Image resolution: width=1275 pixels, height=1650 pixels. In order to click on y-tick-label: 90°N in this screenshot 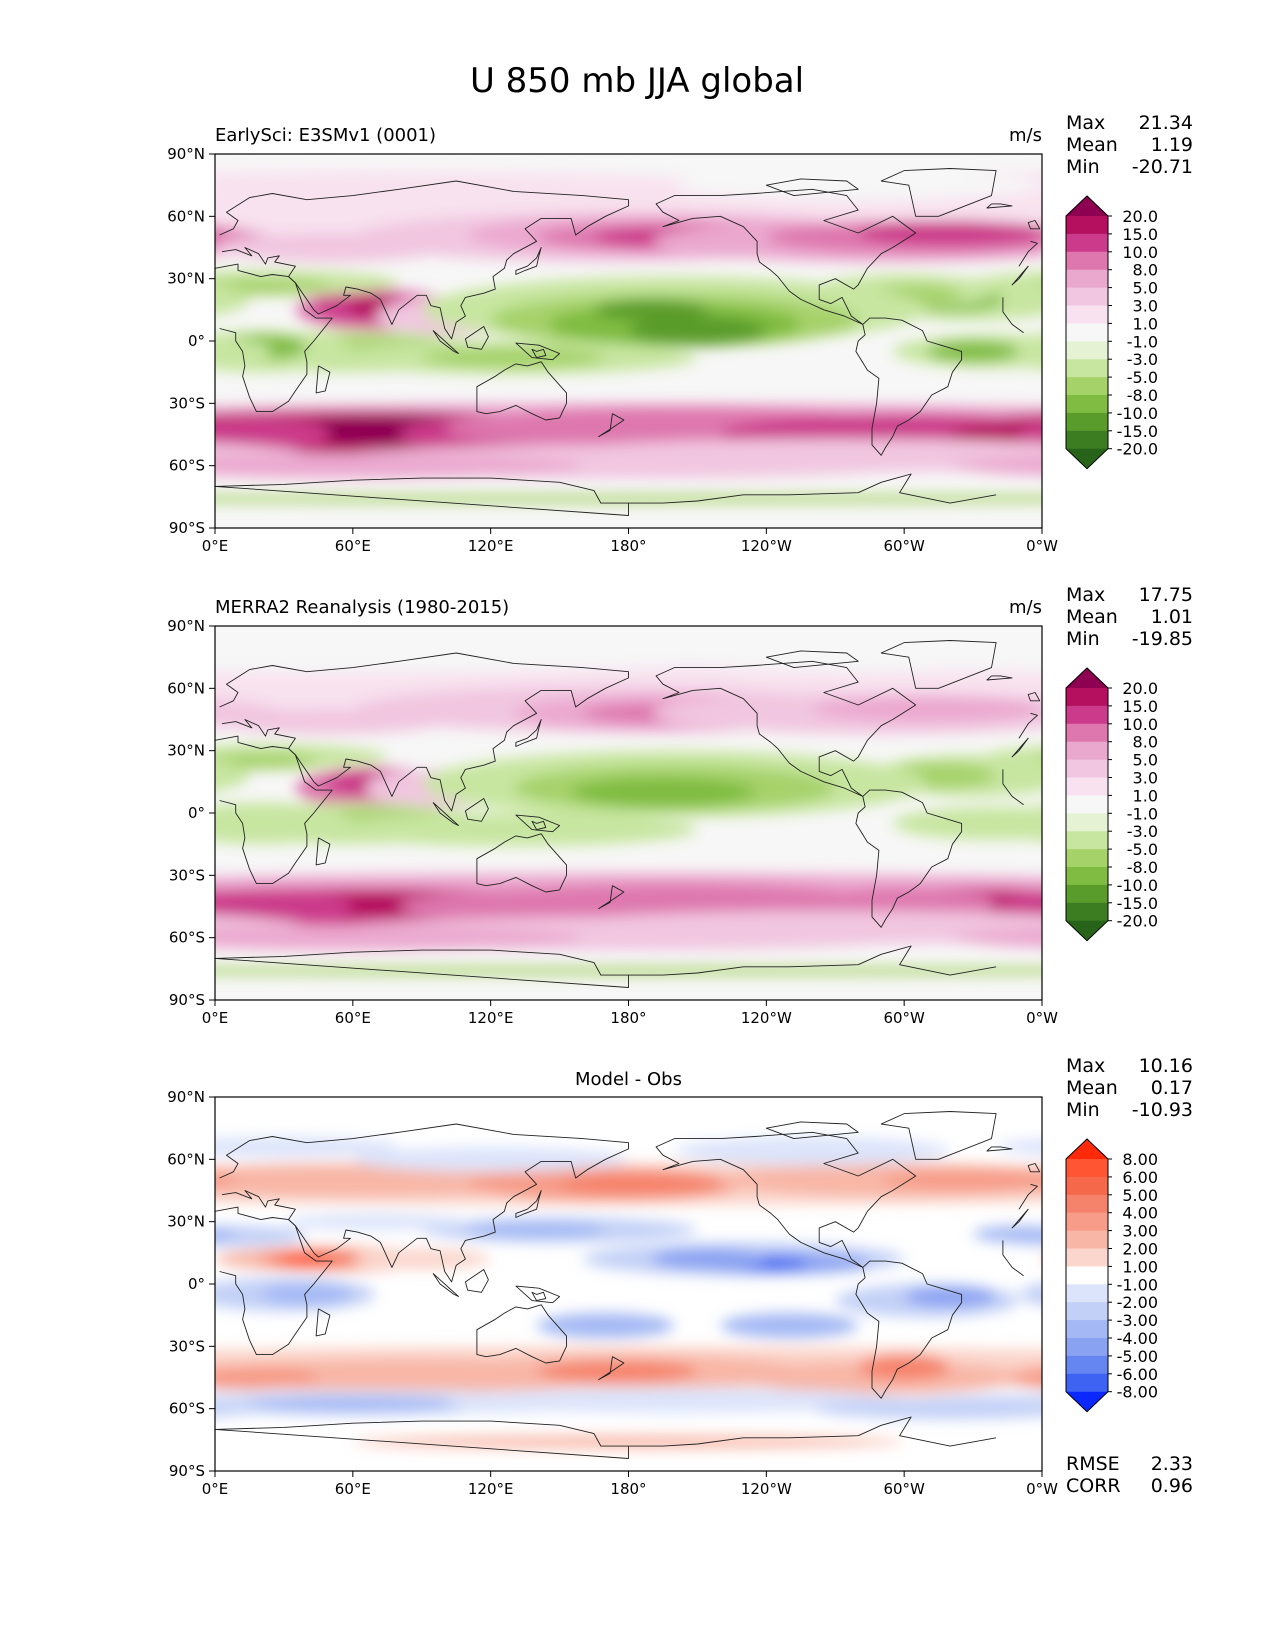, I will do `click(186, 1097)`.